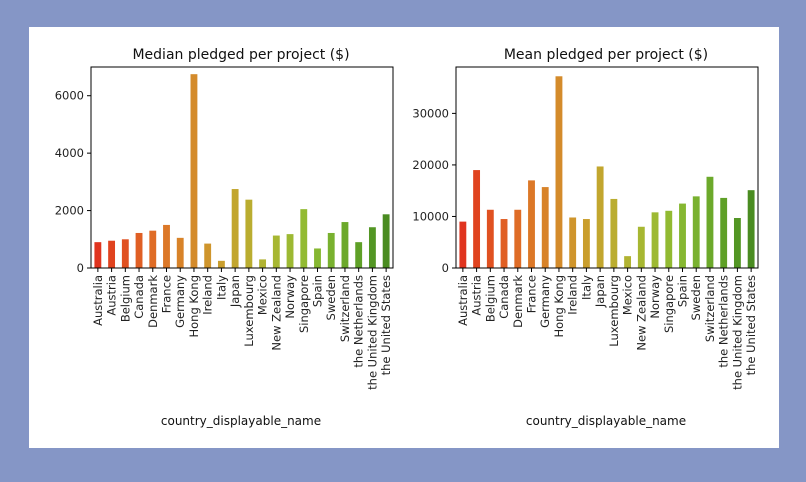  What do you see at coordinates (586, 287) in the screenshot?
I see `mean-xtick-label: Italy` at bounding box center [586, 287].